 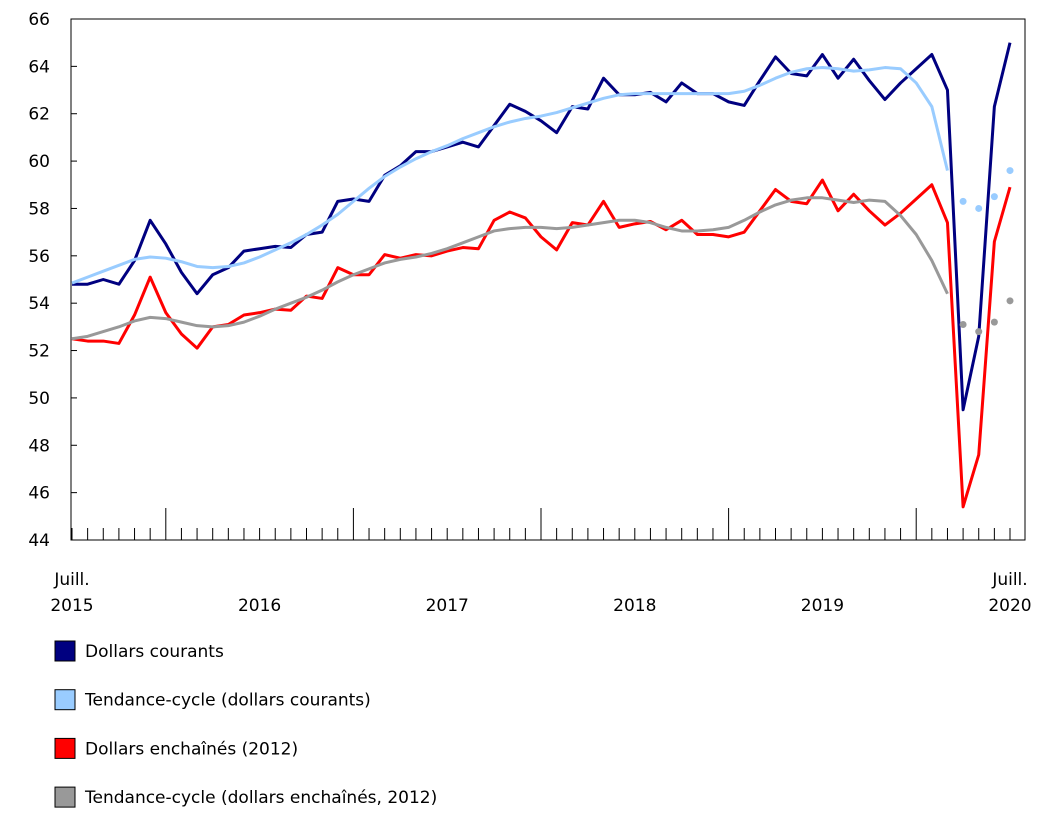 What do you see at coordinates (1009, 593) in the screenshot?
I see `x-tick-label: Juill. 2020` at bounding box center [1009, 593].